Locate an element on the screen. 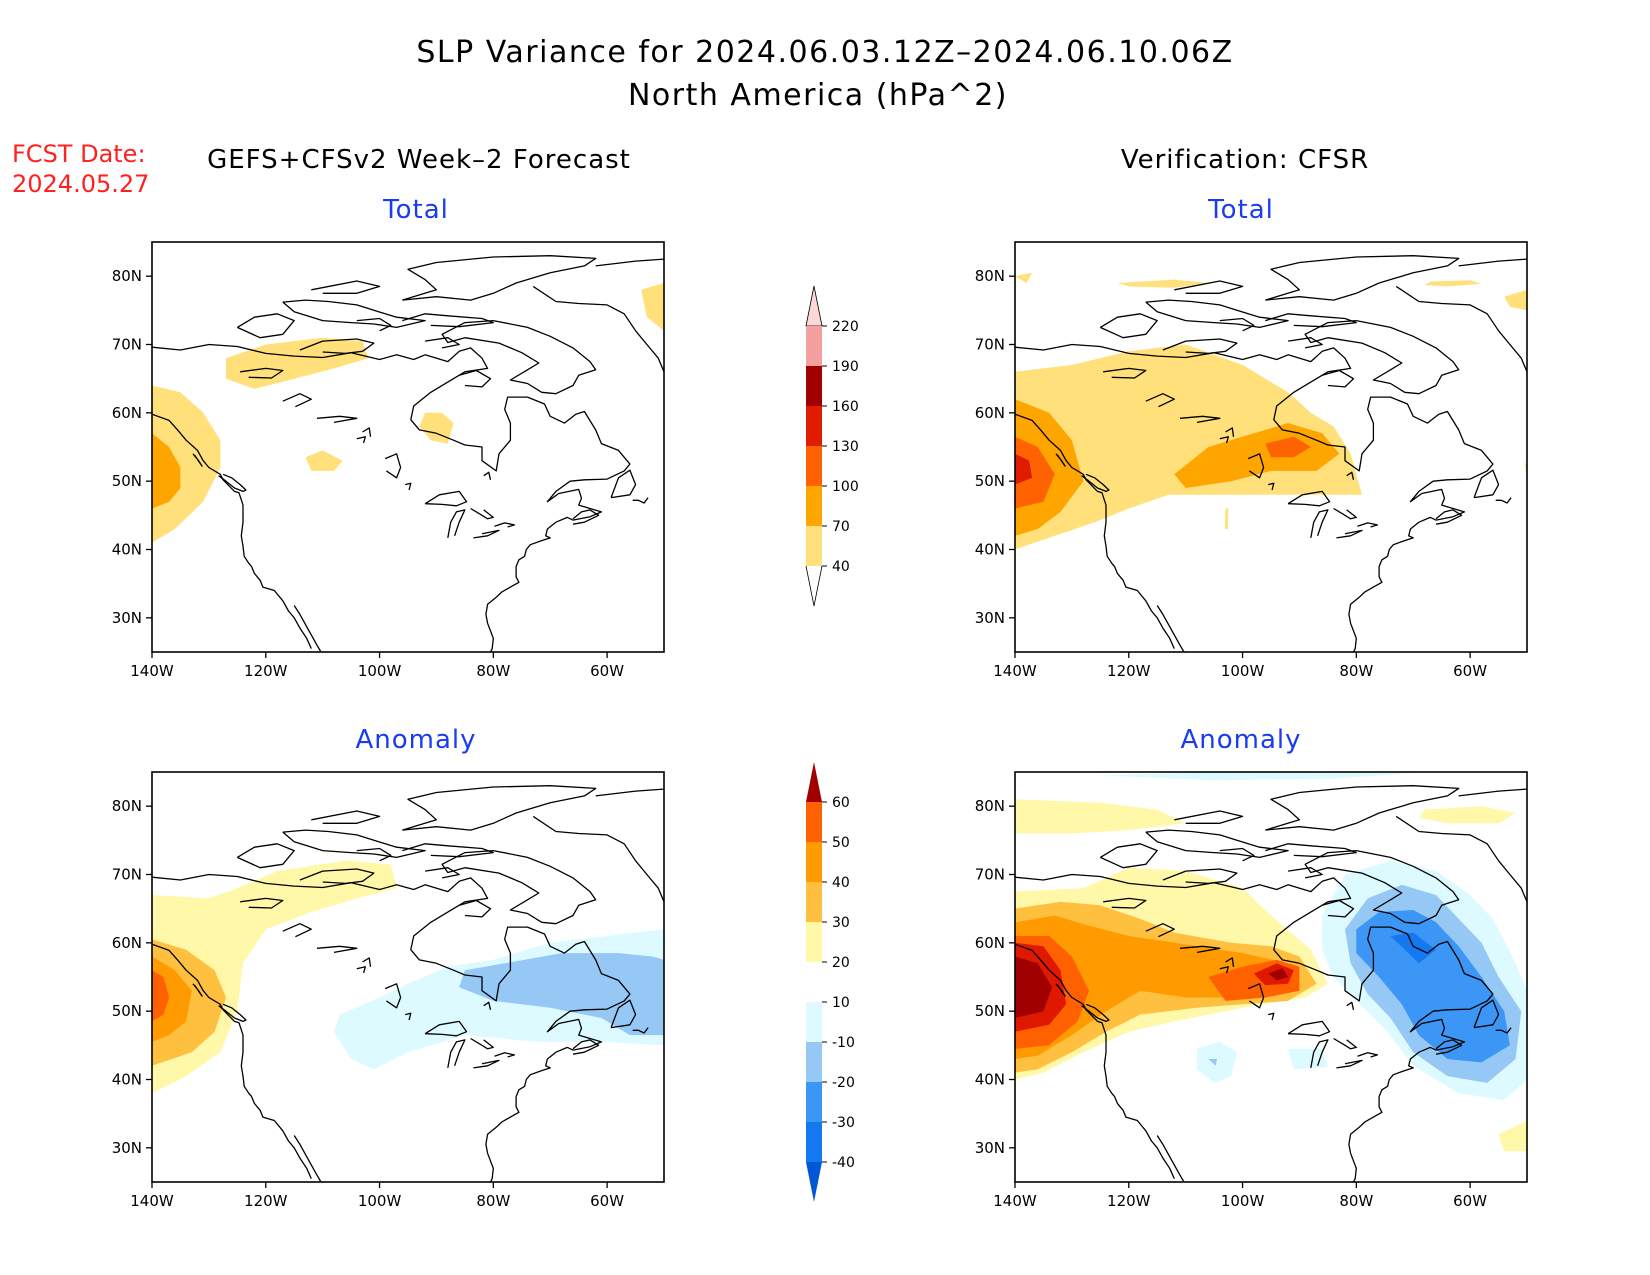 The width and height of the screenshot is (1650, 1275). colorbar-label: 30 is located at coordinates (841, 923).